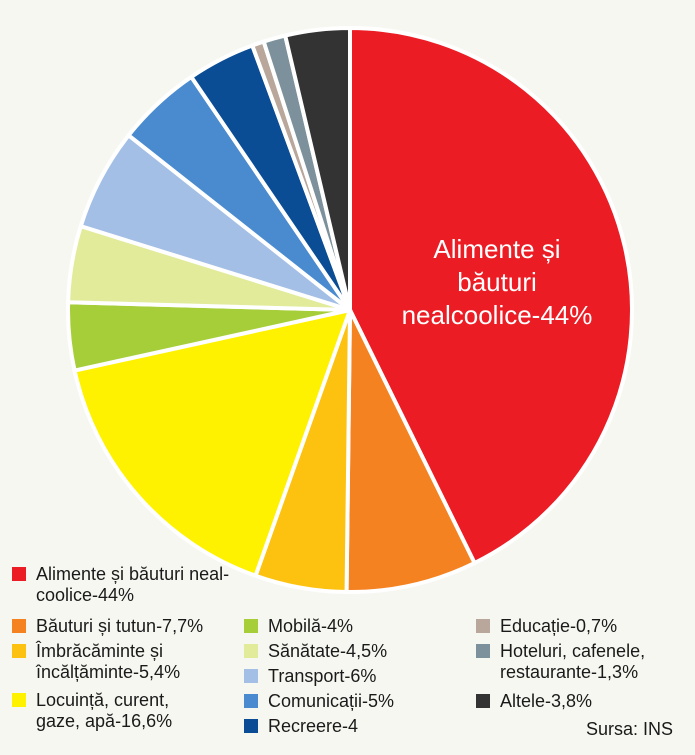  What do you see at coordinates (108, 672) in the screenshot?
I see `legend-label: încălțăminte-5,4%` at bounding box center [108, 672].